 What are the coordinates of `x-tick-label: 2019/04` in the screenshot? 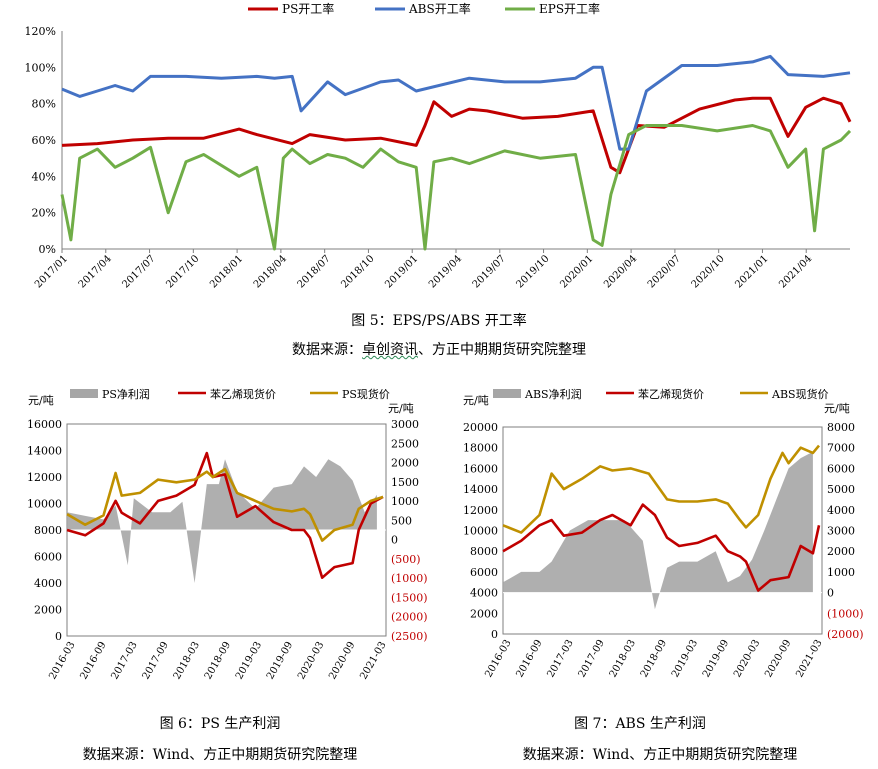 It's located at (445, 271).